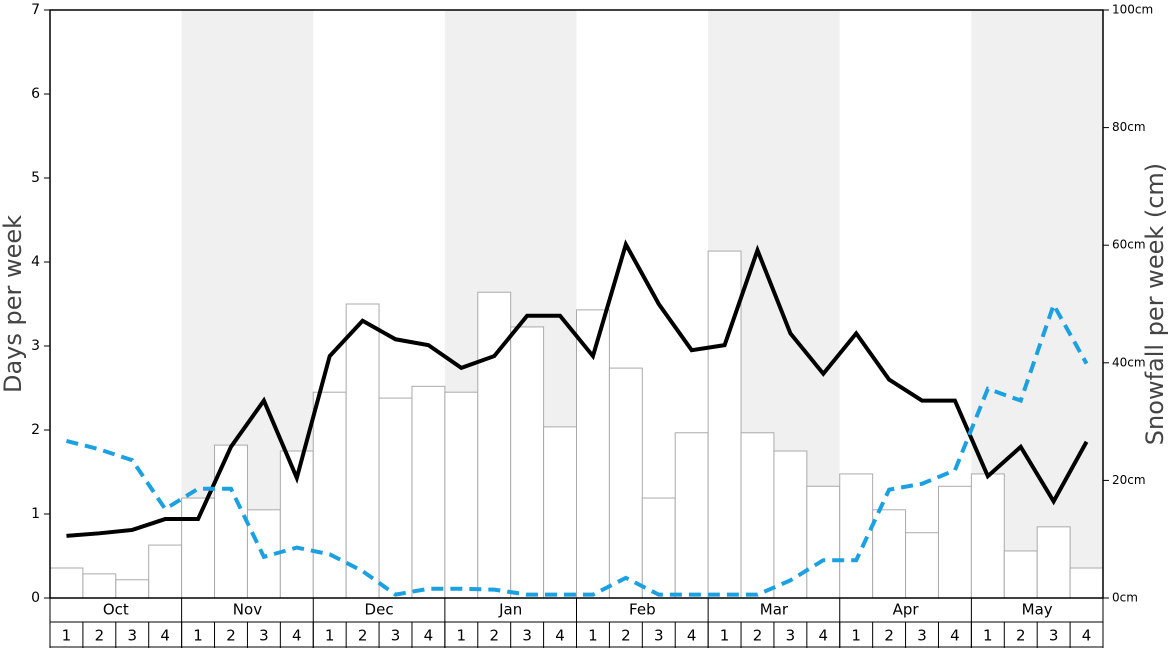 This screenshot has width=1168, height=648. What do you see at coordinates (35, 262) in the screenshot?
I see `y-tick-label: 4` at bounding box center [35, 262].